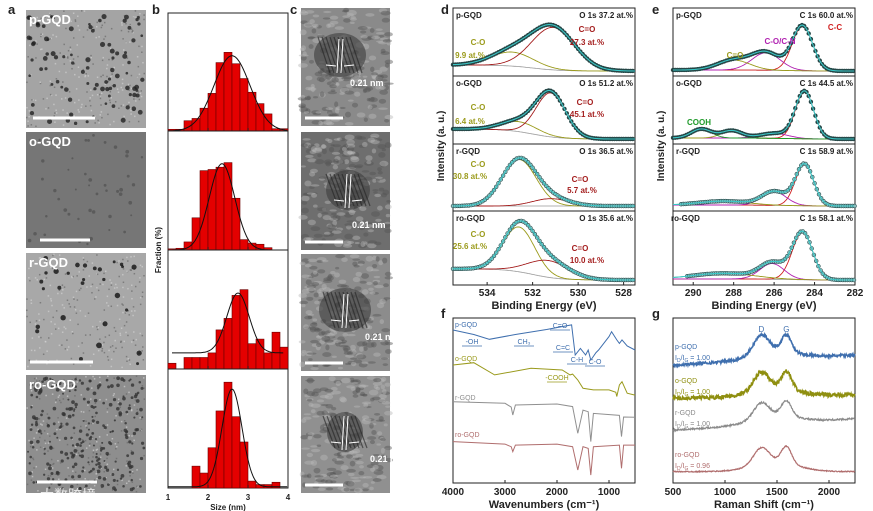 Image resolution: width=873 pixels, height=511 pixels. What do you see at coordinates (336, 55) in the screenshot?
I see `lattice-fringe` at bounding box center [336, 55].